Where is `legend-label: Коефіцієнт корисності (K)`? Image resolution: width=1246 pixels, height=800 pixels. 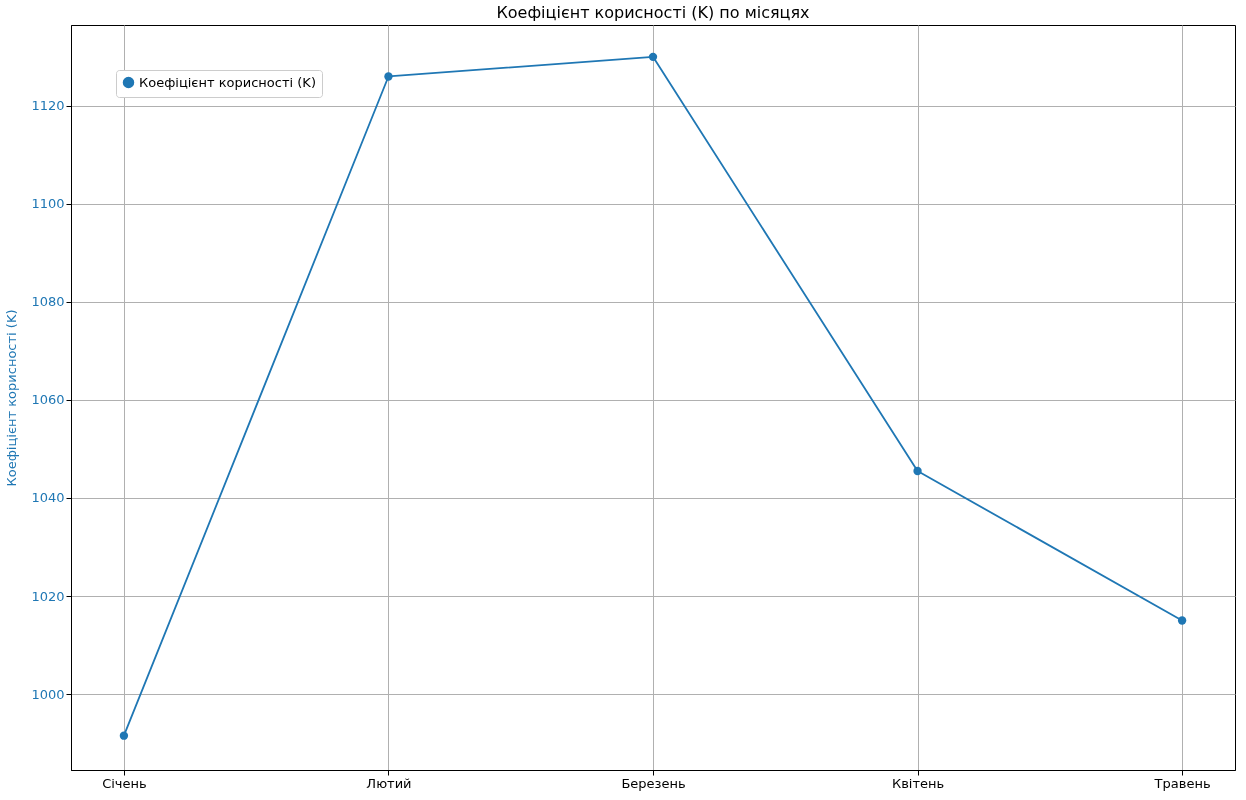
legend-label: Коефіцієнт корисності (K) is located at coordinates (227, 82).